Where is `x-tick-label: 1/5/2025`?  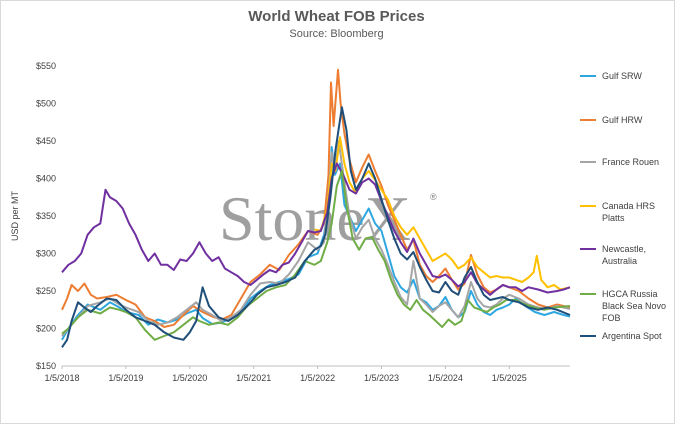
x-tick-label: 1/5/2025 is located at coordinates (509, 378).